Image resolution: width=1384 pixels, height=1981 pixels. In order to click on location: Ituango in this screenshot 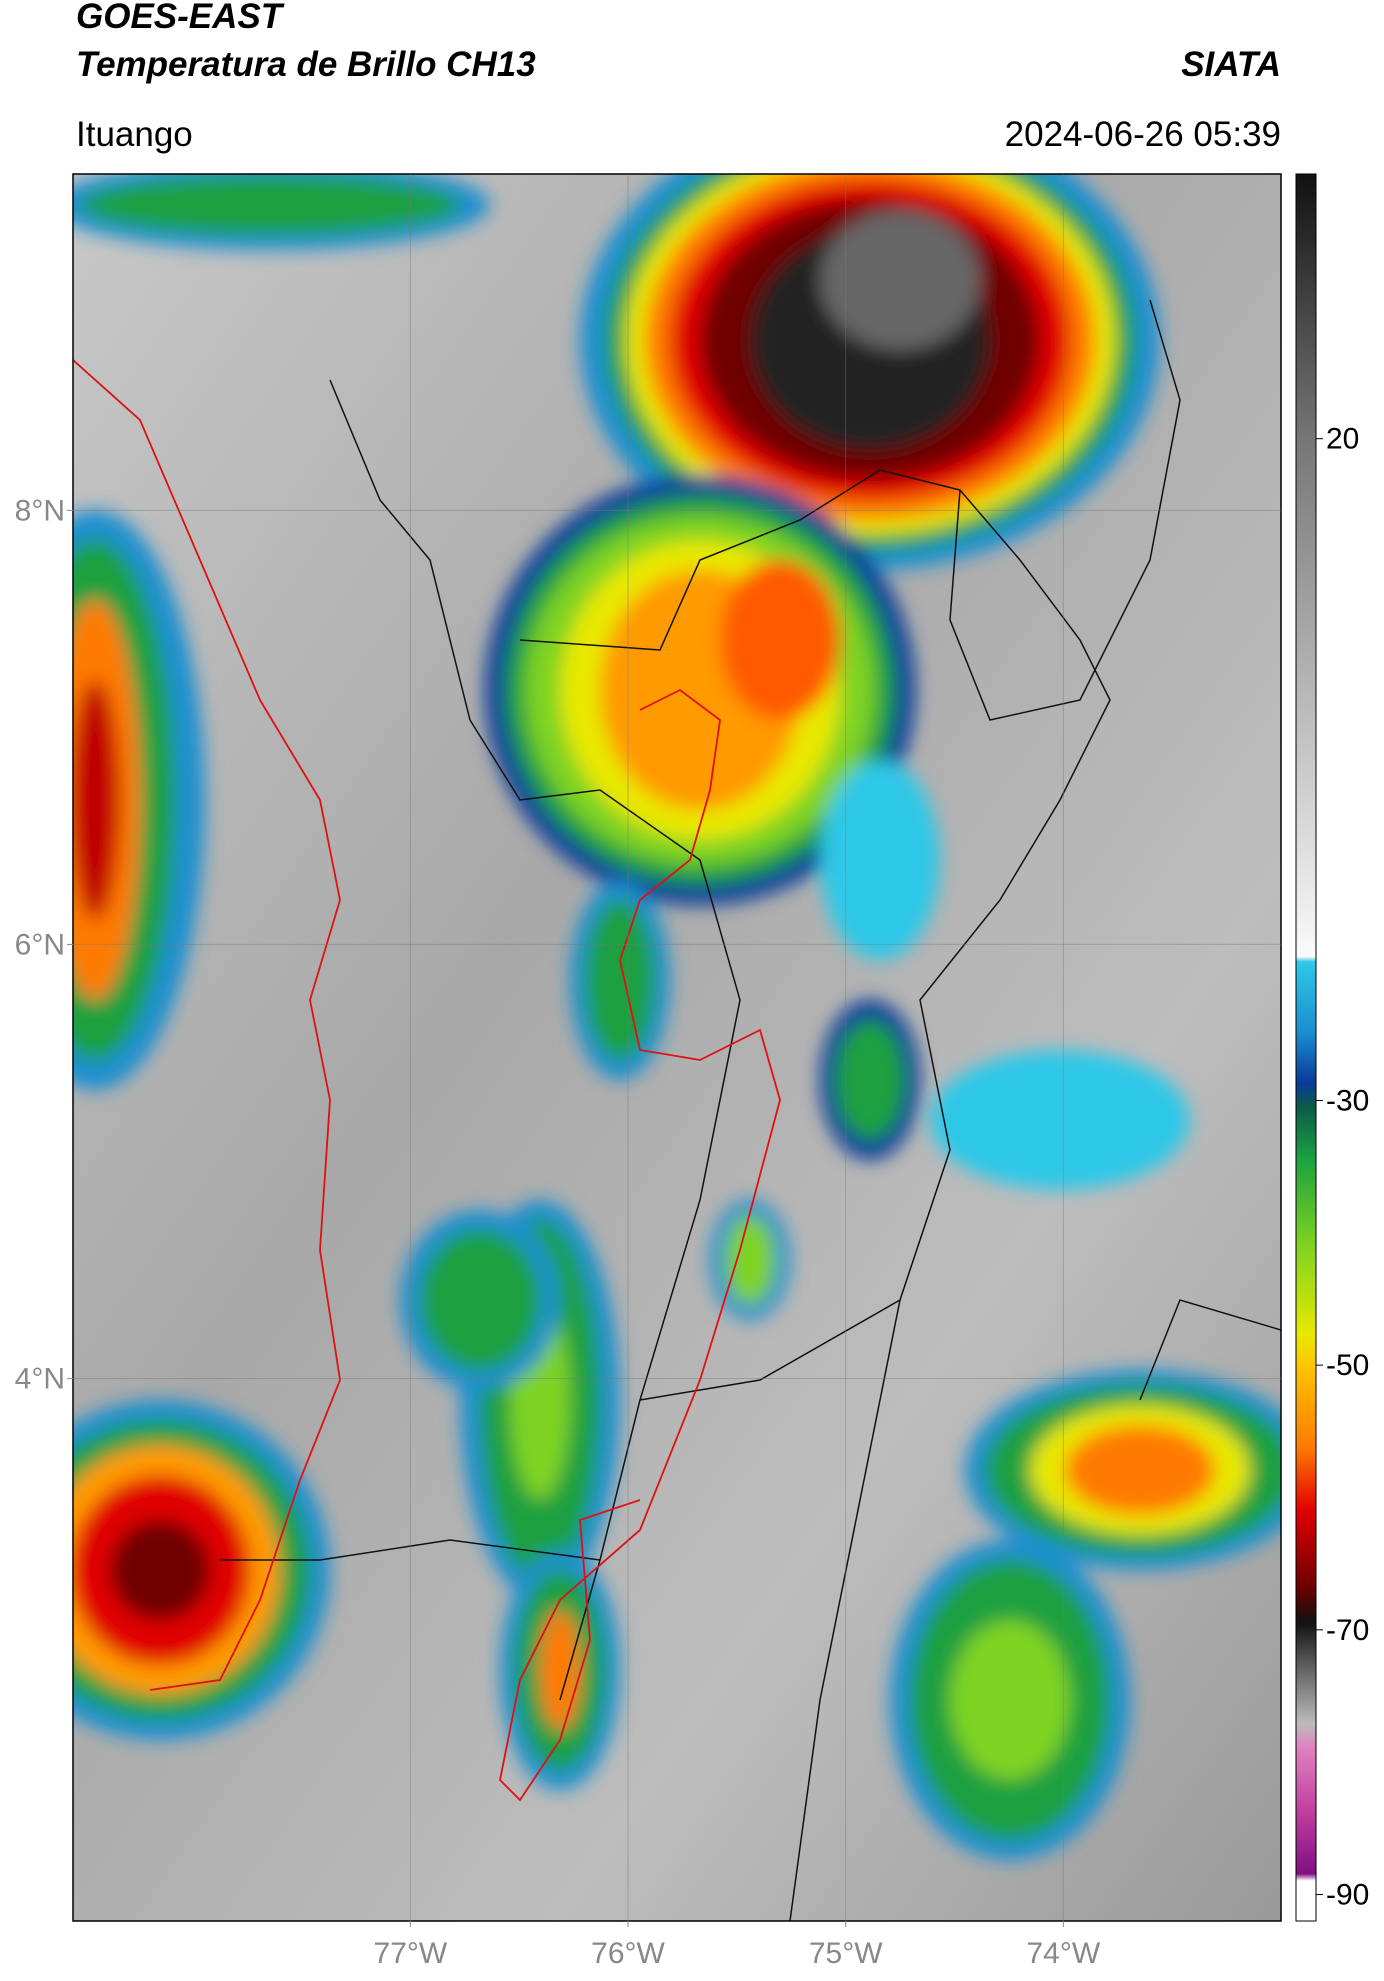, I will do `click(134, 134)`.